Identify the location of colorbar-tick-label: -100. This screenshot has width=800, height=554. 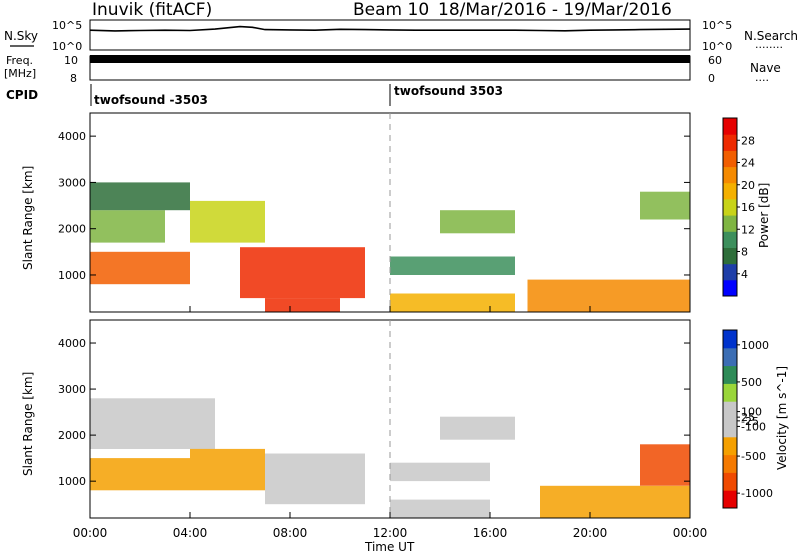
(753, 426).